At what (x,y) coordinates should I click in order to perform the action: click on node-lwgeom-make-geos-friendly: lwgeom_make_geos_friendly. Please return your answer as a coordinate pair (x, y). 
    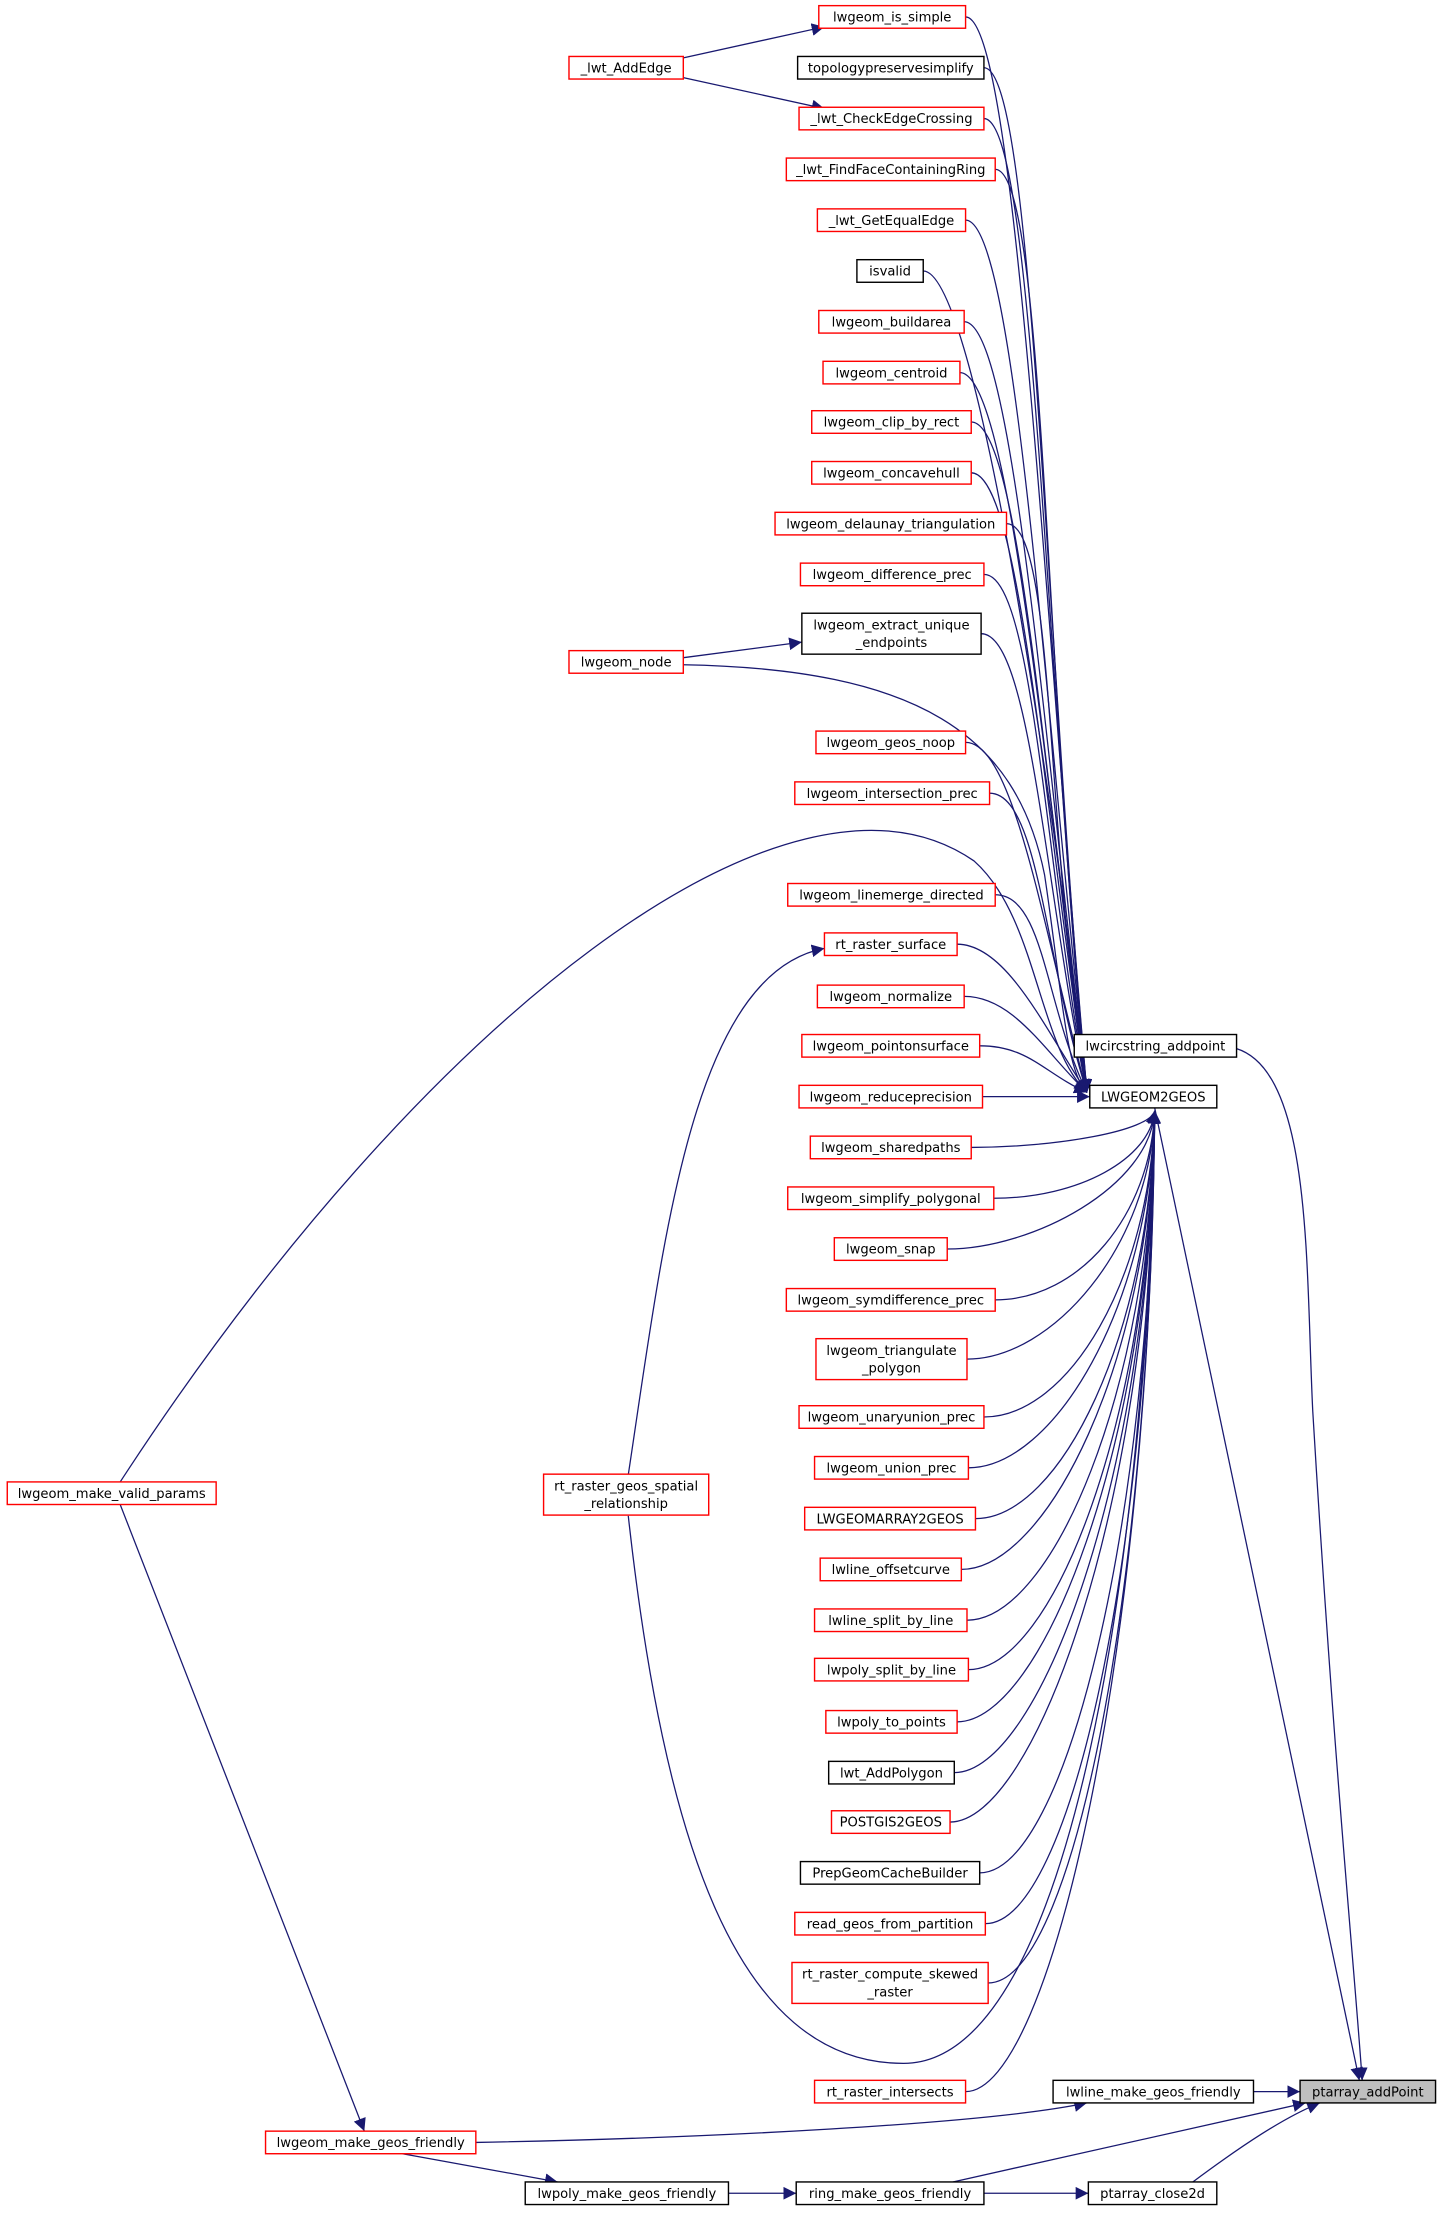
    Looking at the image, I should click on (370, 2142).